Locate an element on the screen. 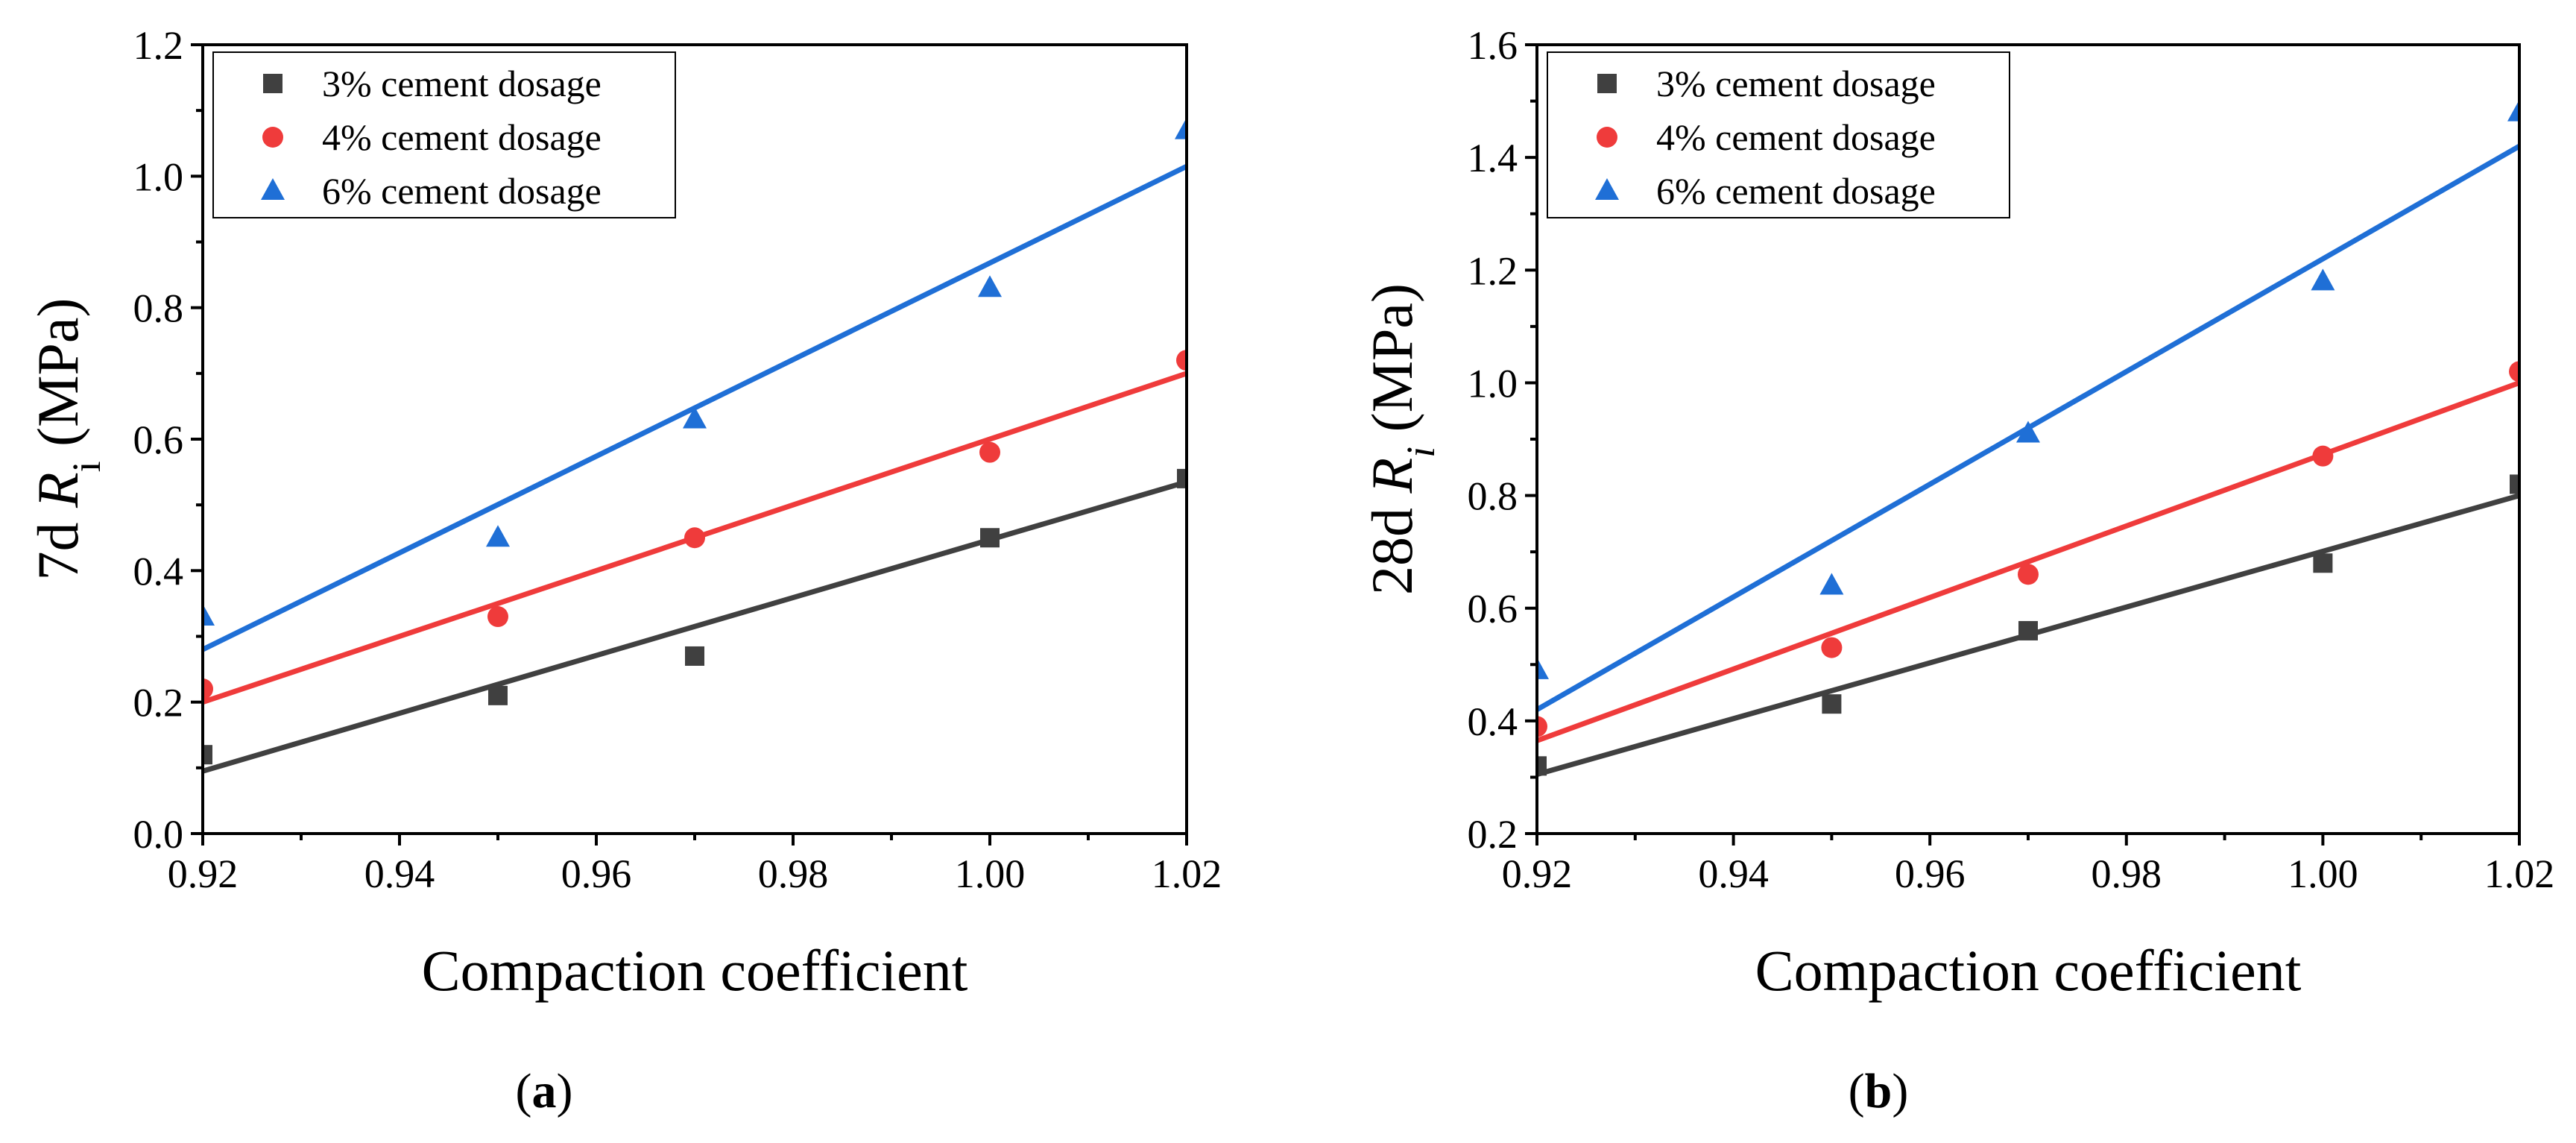 This screenshot has width=2576, height=1143. panel-caption-letter: a is located at coordinates (544, 1091).